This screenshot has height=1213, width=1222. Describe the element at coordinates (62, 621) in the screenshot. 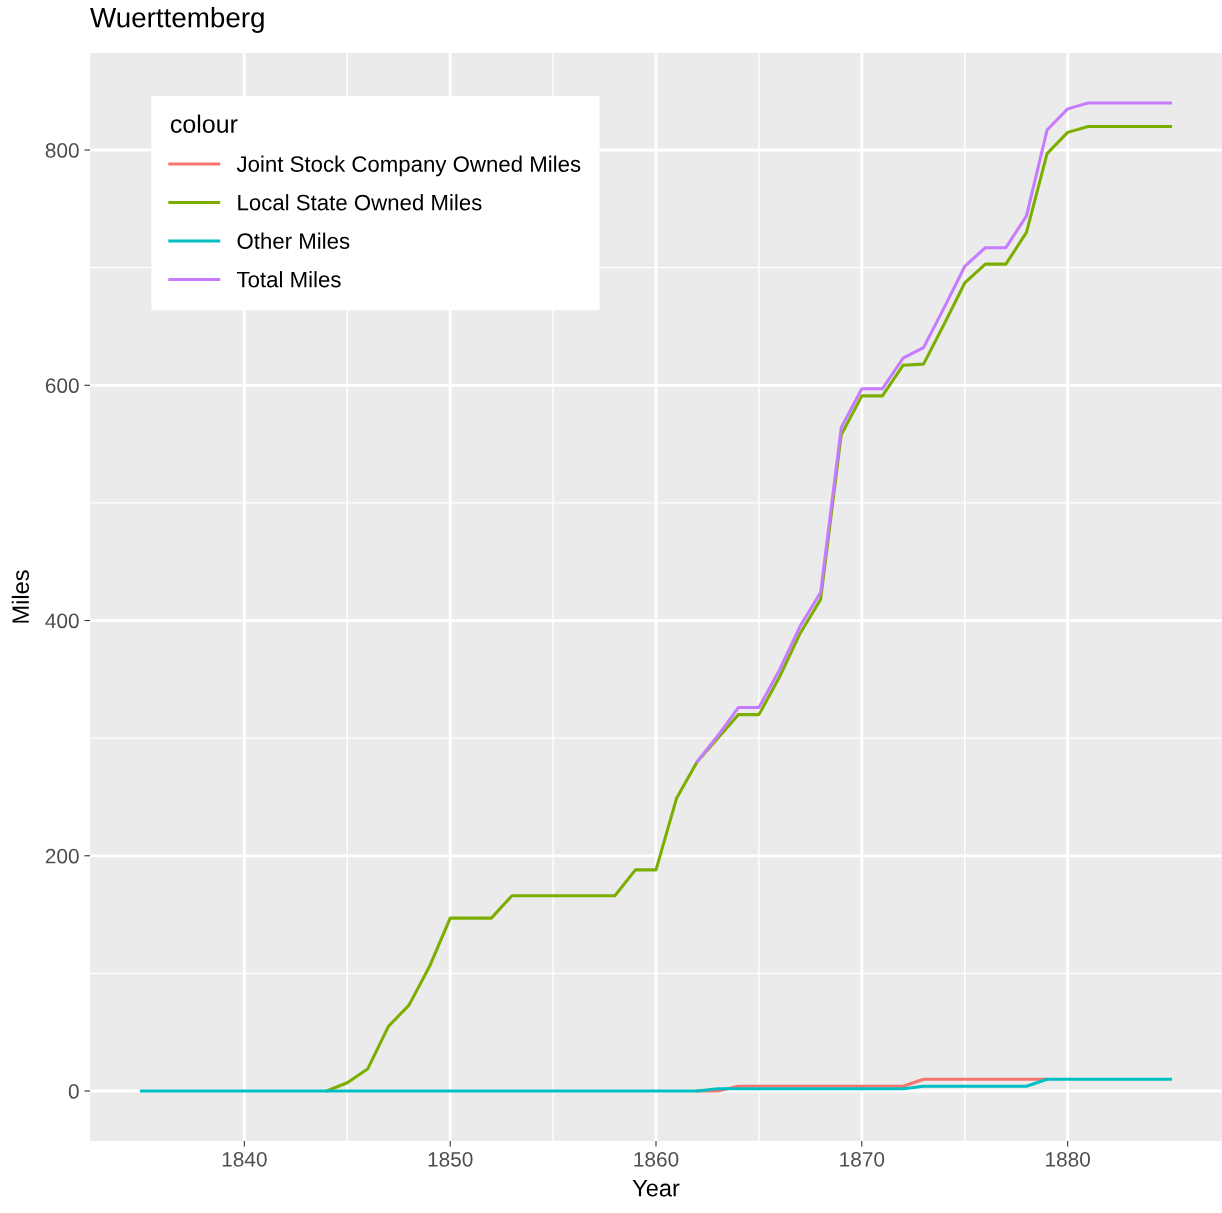

I see `y-tick-label: 400` at that location.